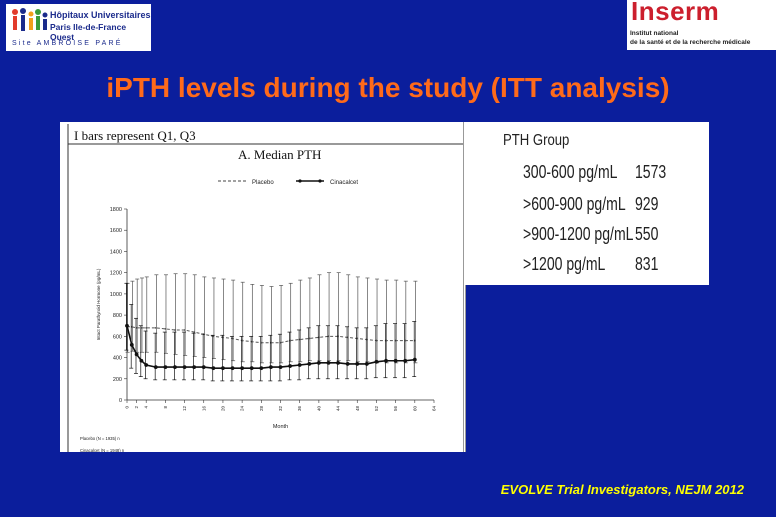  What do you see at coordinates (117, 337) in the screenshot?
I see `y-tick-label: 600` at bounding box center [117, 337].